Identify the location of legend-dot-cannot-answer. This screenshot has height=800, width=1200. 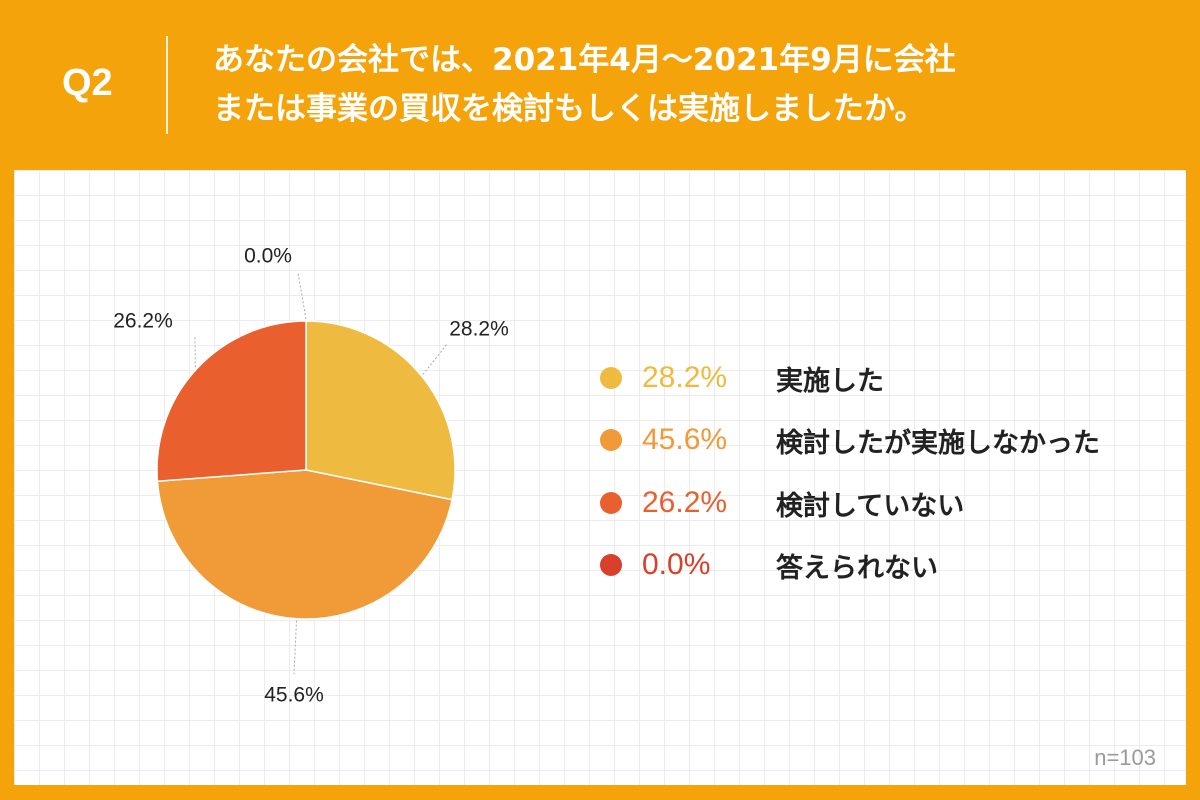
(611, 565).